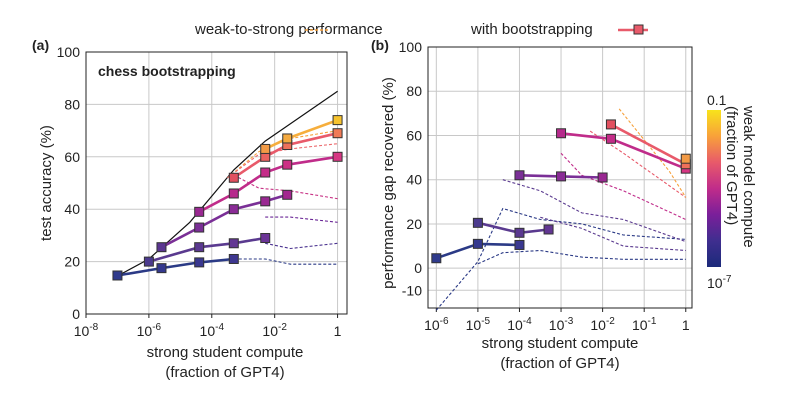  I want to click on panel-a-xtick-label: 1, so click(338, 331).